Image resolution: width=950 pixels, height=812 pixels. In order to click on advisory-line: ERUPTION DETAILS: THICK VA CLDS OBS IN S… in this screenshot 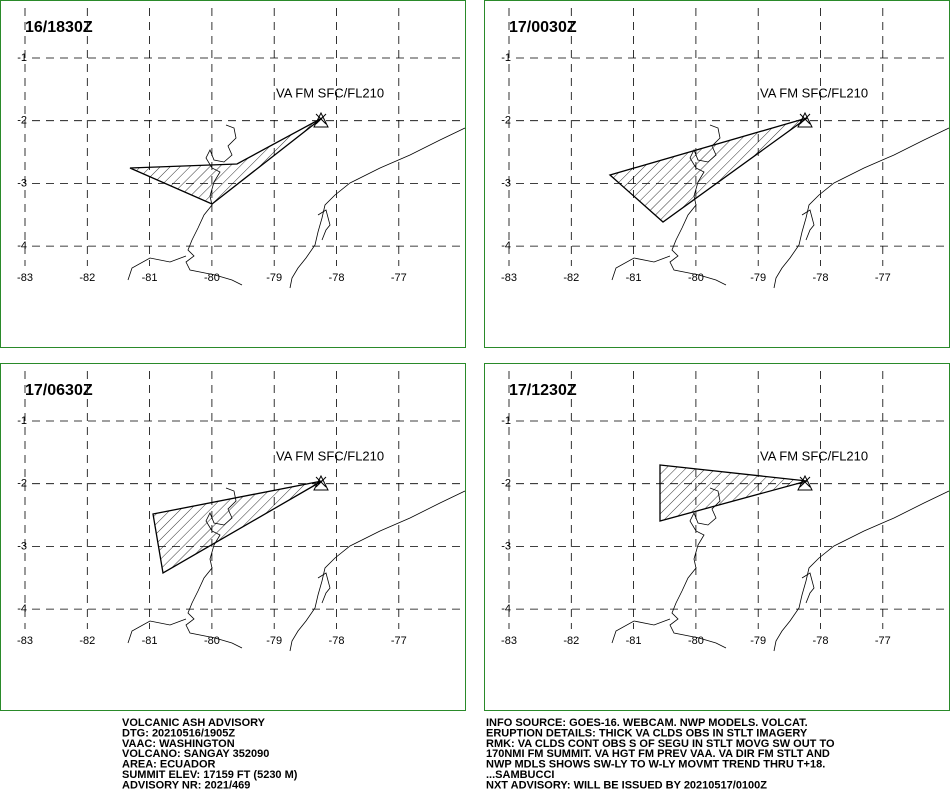, I will do `click(647, 733)`.